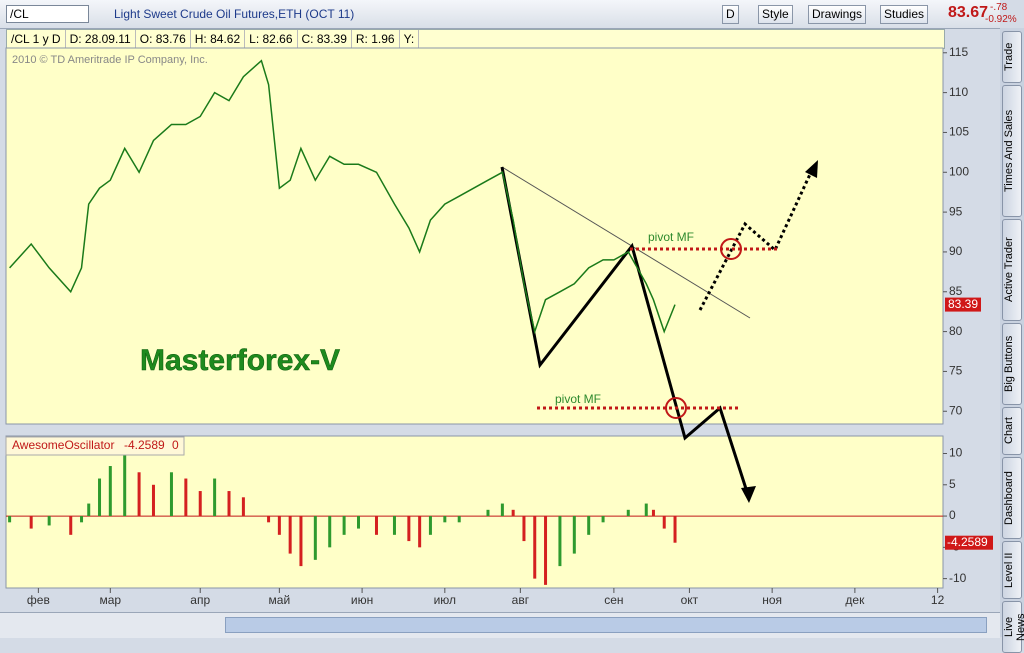  I want to click on y-tick-label: 5, so click(952, 484).